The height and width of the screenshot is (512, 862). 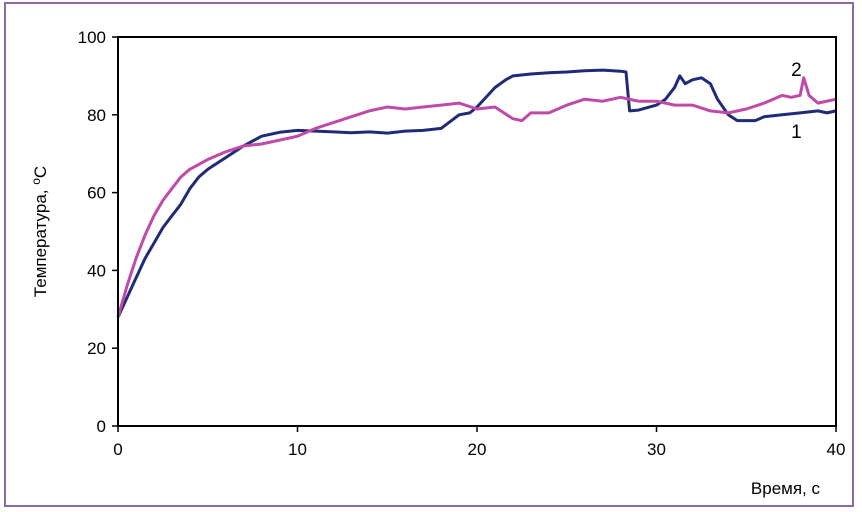 What do you see at coordinates (101, 426) in the screenshot?
I see `y-tick-label: 0` at bounding box center [101, 426].